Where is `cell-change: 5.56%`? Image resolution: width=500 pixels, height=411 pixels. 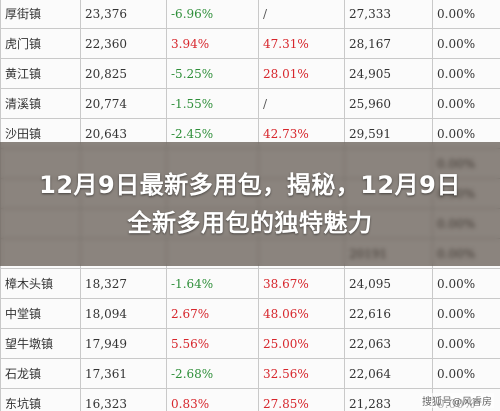 cell-change: 5.56% is located at coordinates (212, 343).